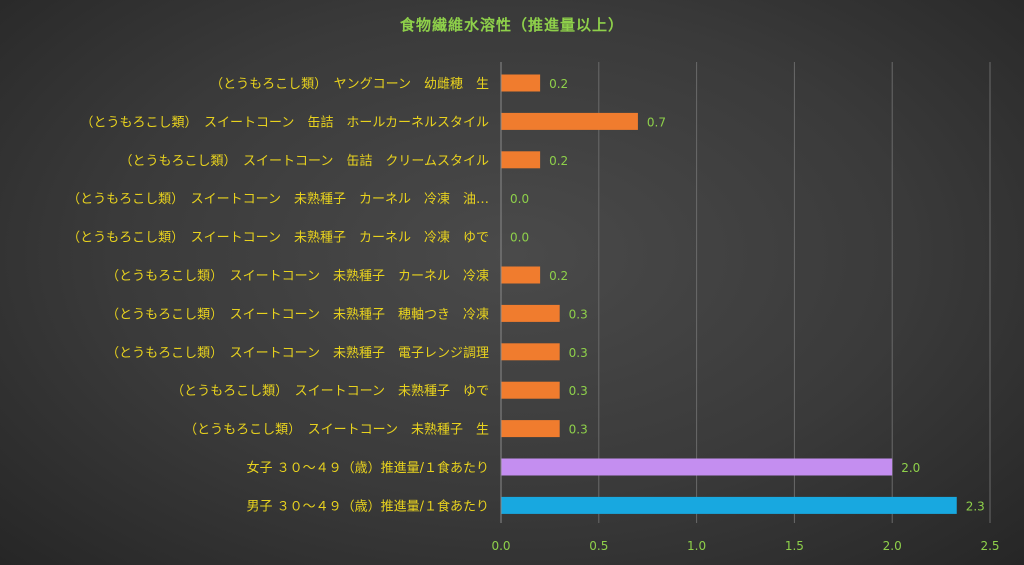 The image size is (1024, 565). What do you see at coordinates (656, 122) in the screenshot?
I see `value-label: 0.7` at bounding box center [656, 122].